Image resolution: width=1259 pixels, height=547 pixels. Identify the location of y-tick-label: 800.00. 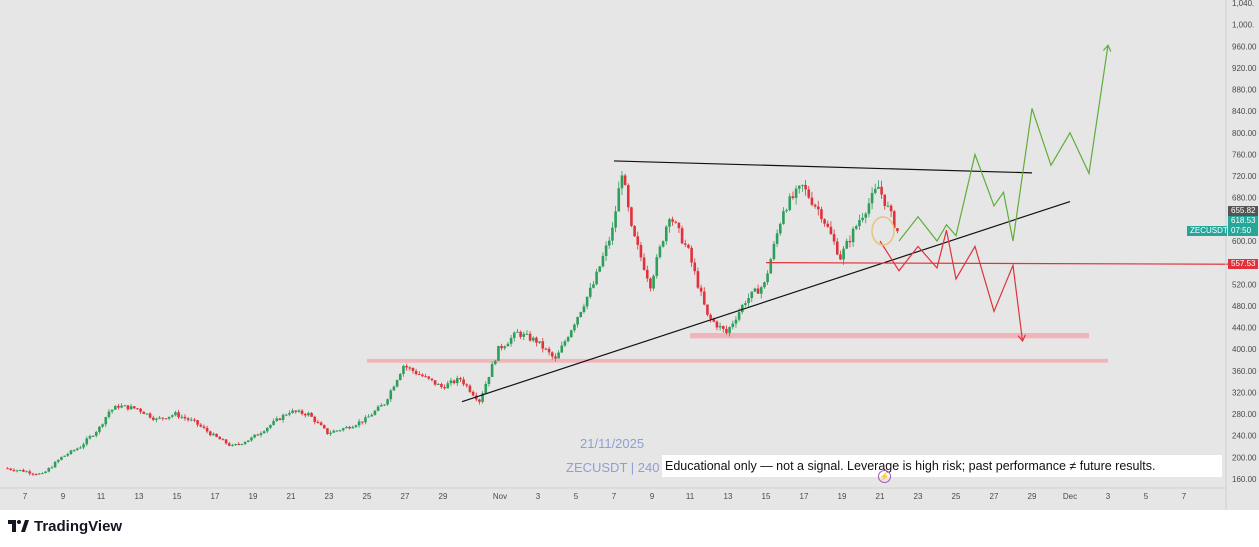
(1244, 133).